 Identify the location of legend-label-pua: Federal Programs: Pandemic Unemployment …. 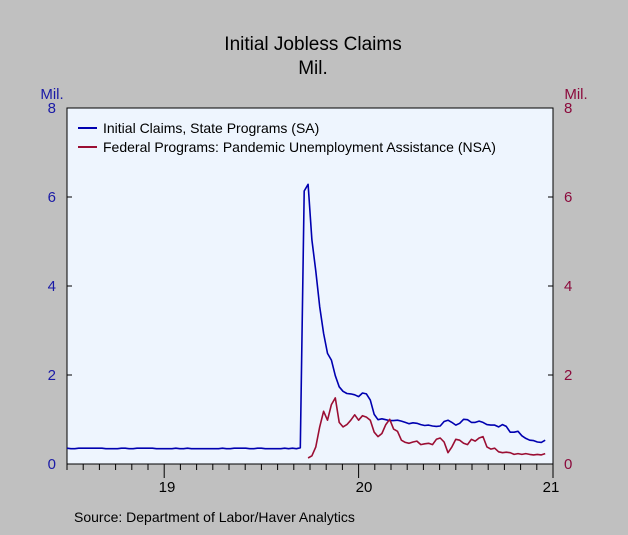
(299, 147).